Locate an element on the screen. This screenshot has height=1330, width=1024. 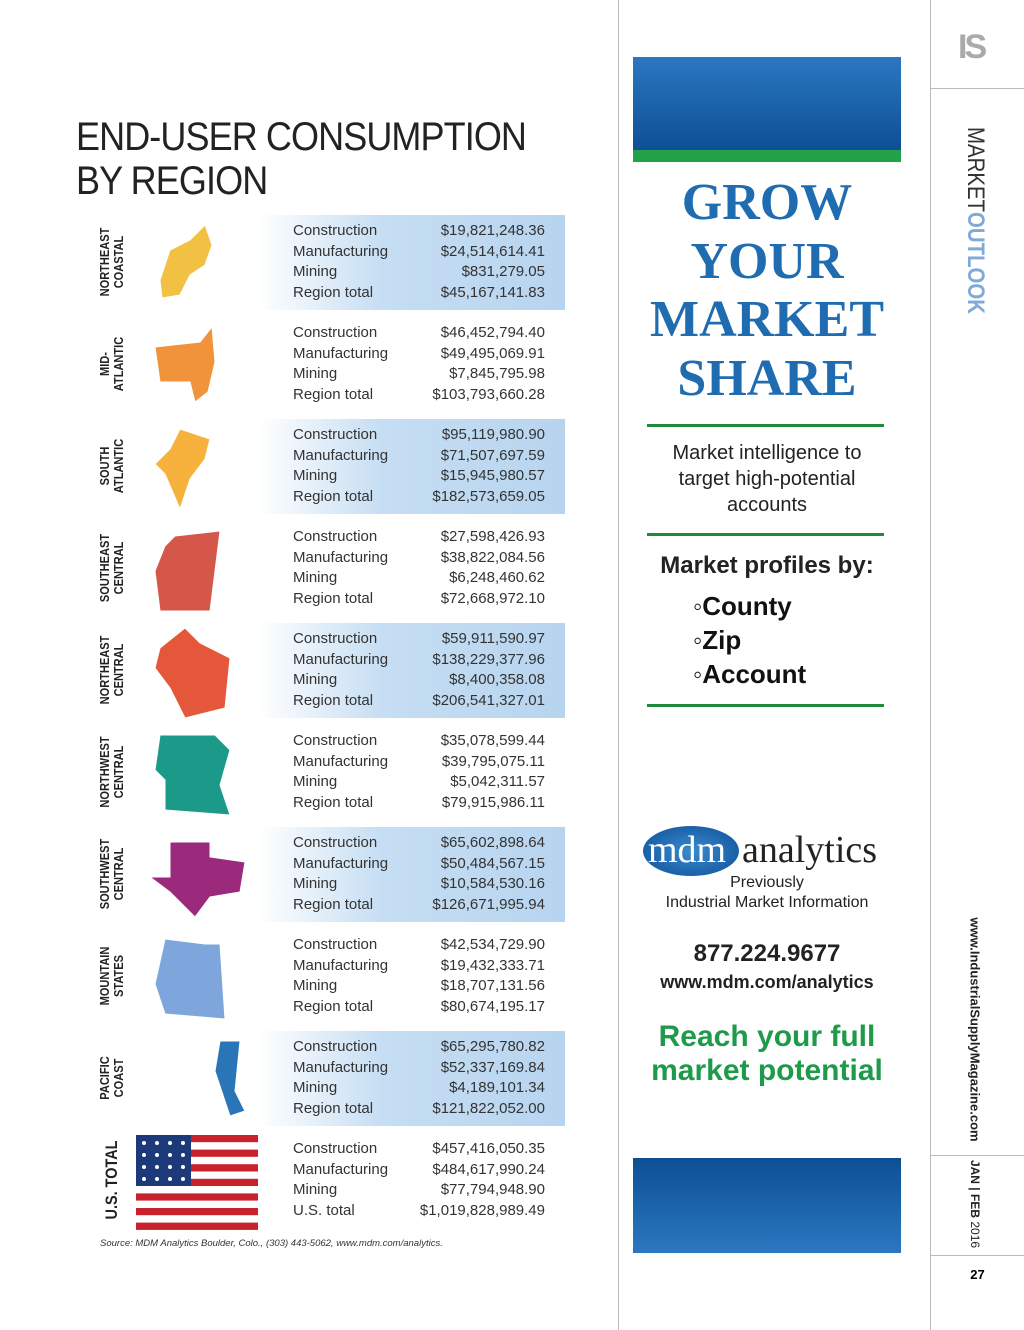
bullet: ◦Account is located at coordinates (750, 674).